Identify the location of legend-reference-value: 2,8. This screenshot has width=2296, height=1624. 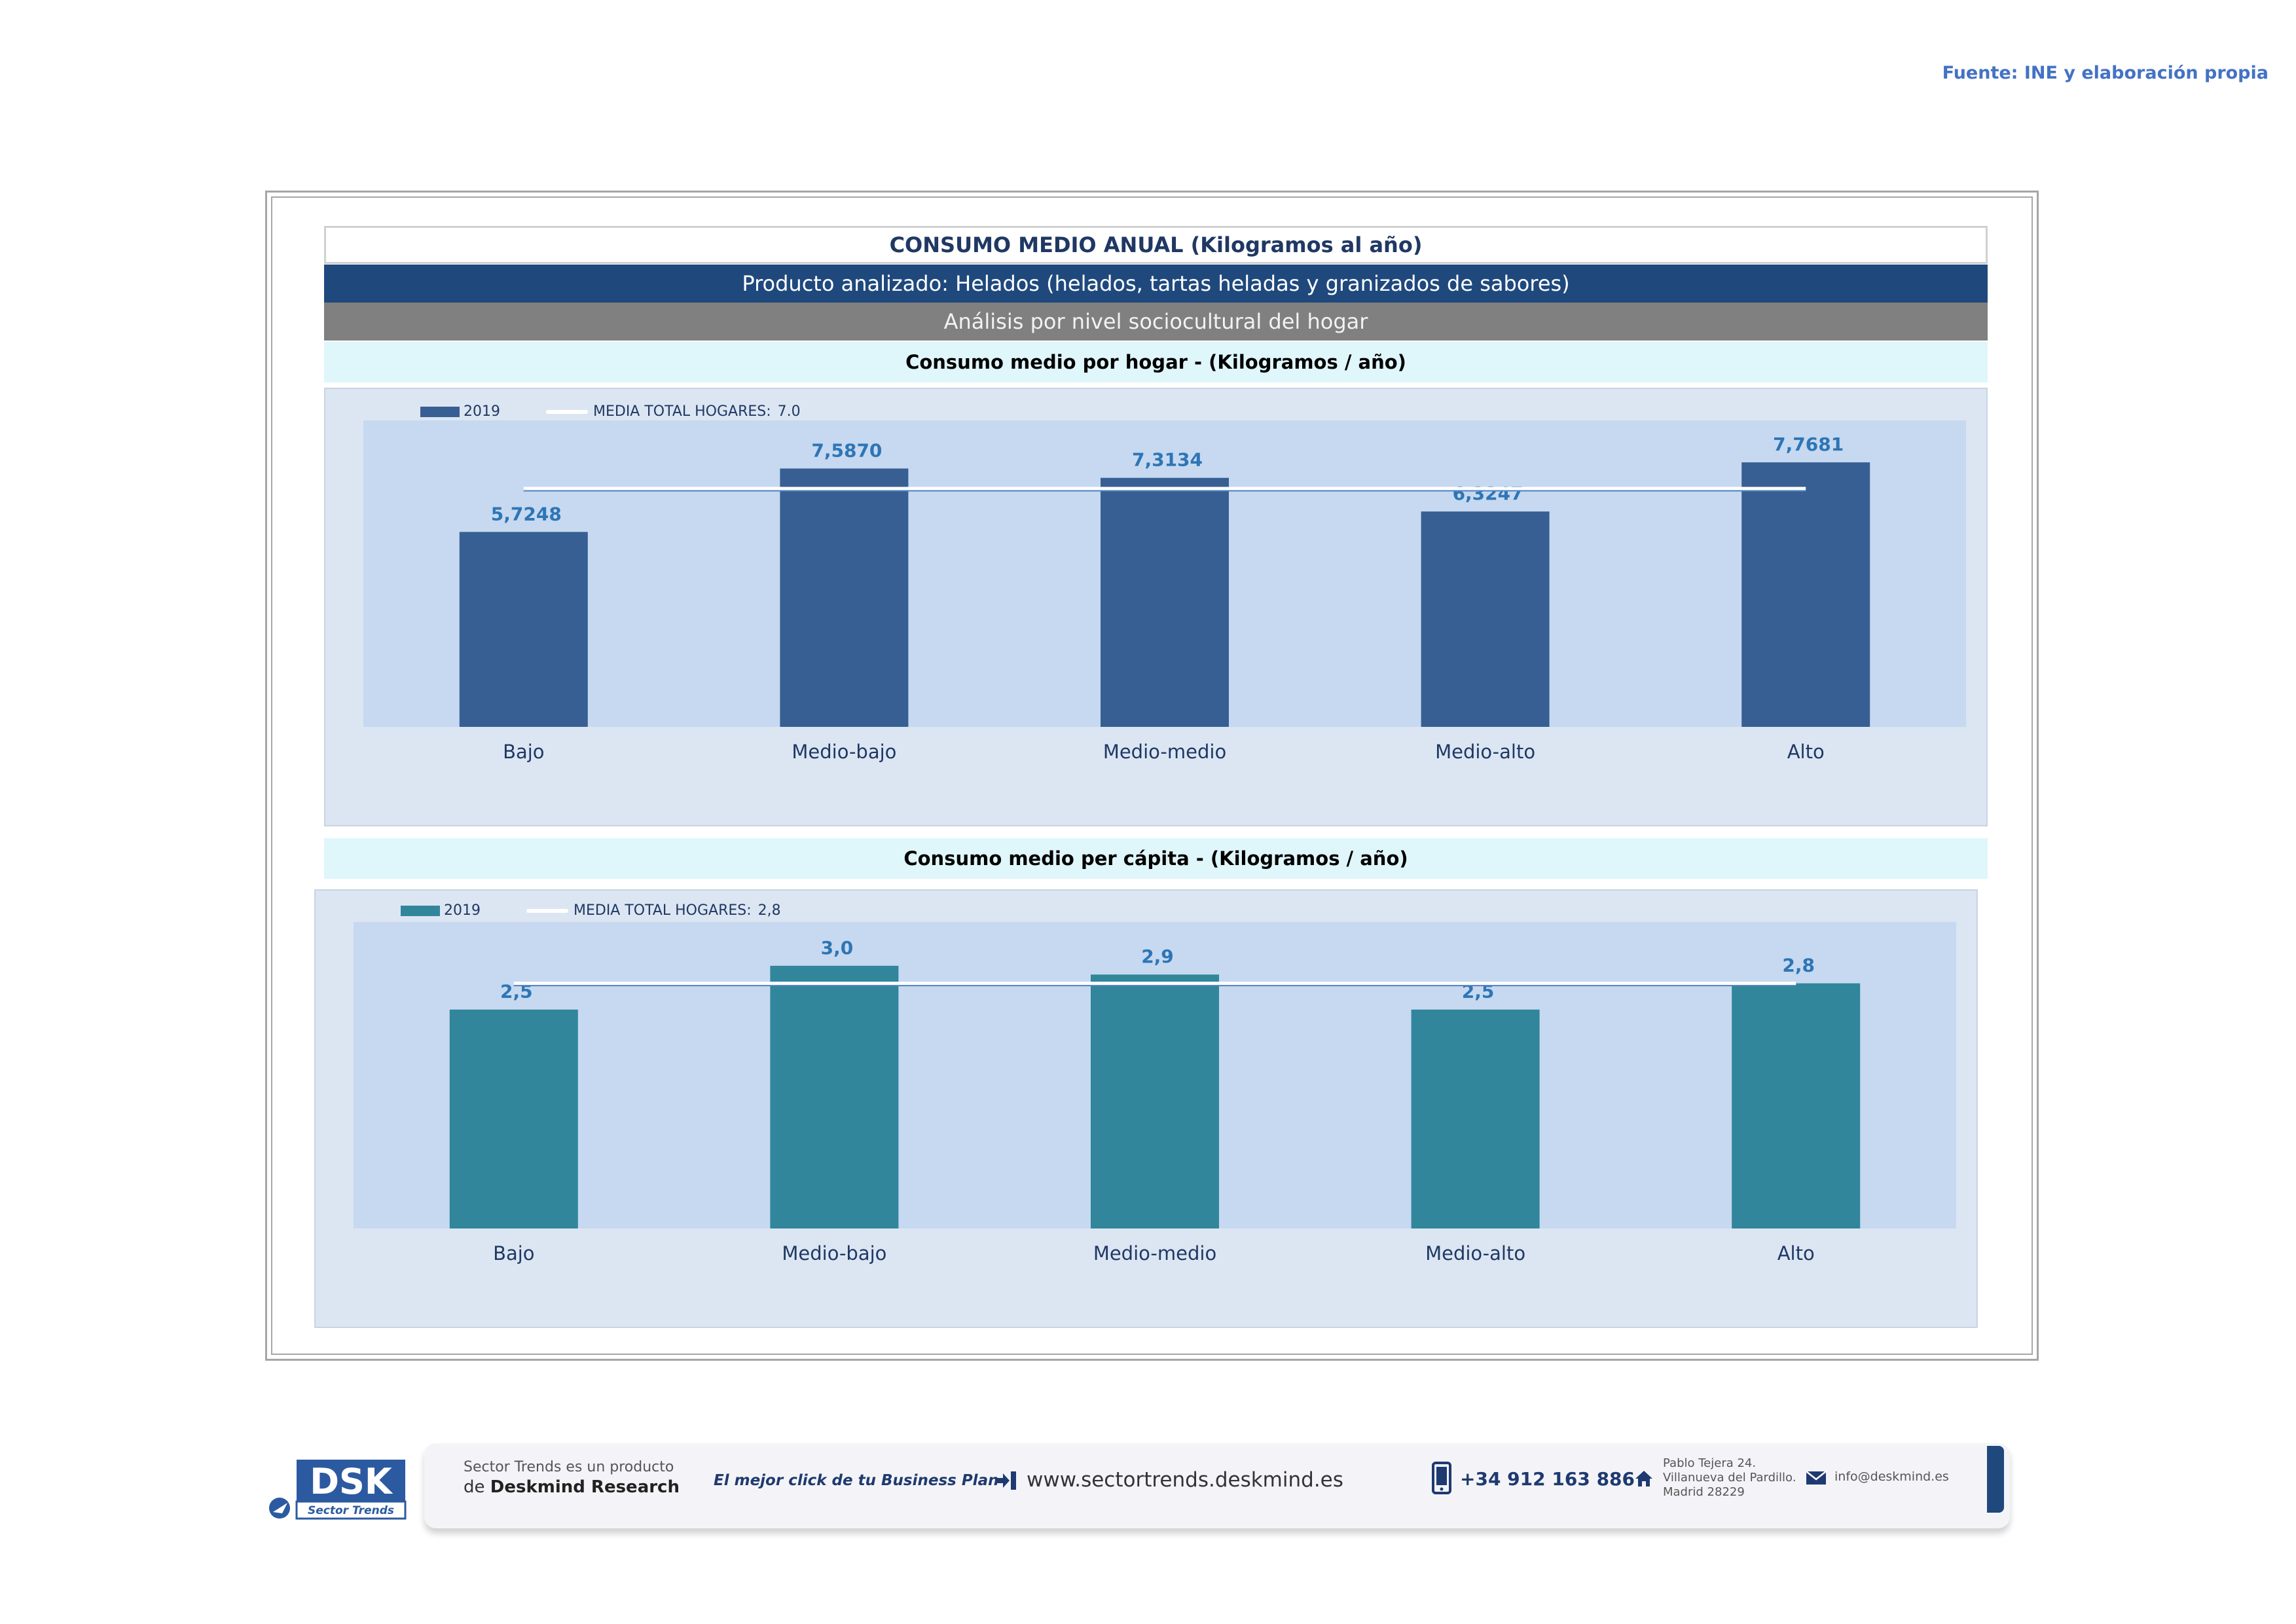
(769, 910).